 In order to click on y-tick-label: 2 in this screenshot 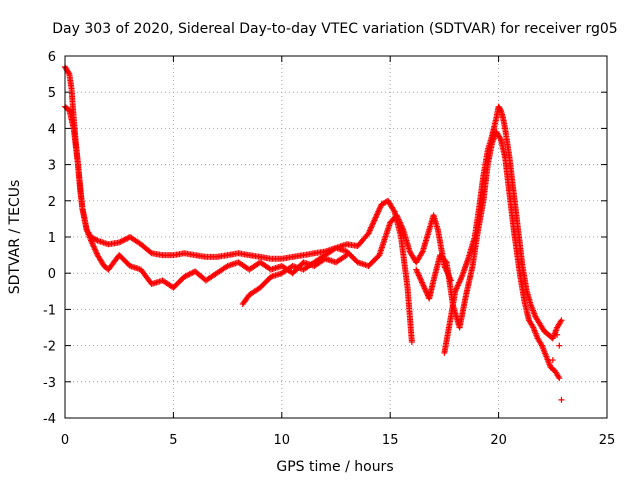, I will do `click(52, 202)`.